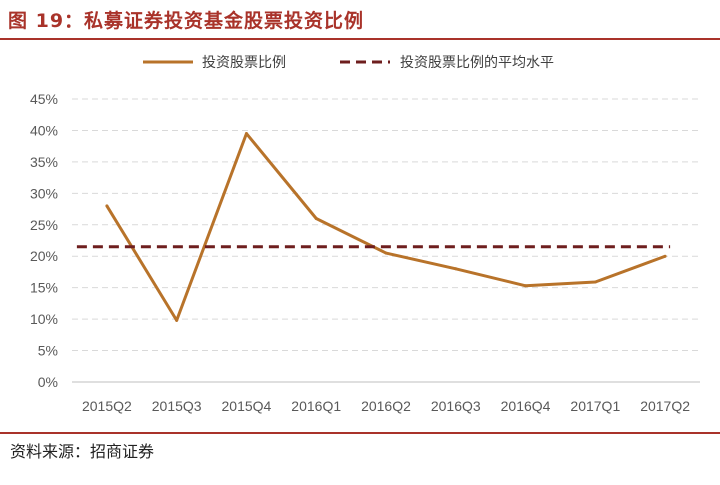 This screenshot has height=485, width=720. I want to click on y-tick-label: 0%, so click(48, 382).